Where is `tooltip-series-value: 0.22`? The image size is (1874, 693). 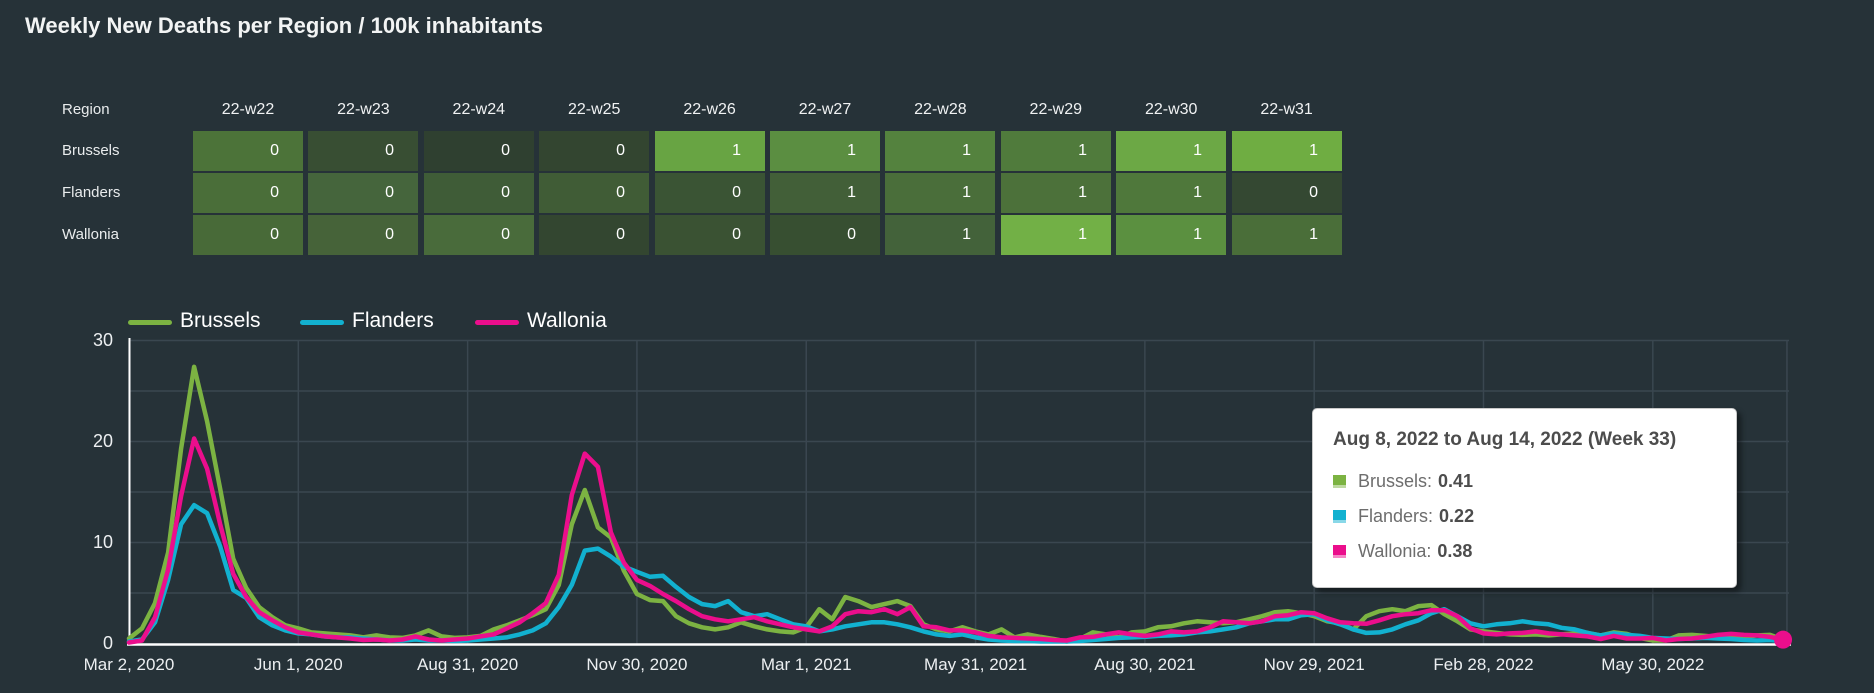
tooltip-series-value: 0.22 is located at coordinates (1457, 516).